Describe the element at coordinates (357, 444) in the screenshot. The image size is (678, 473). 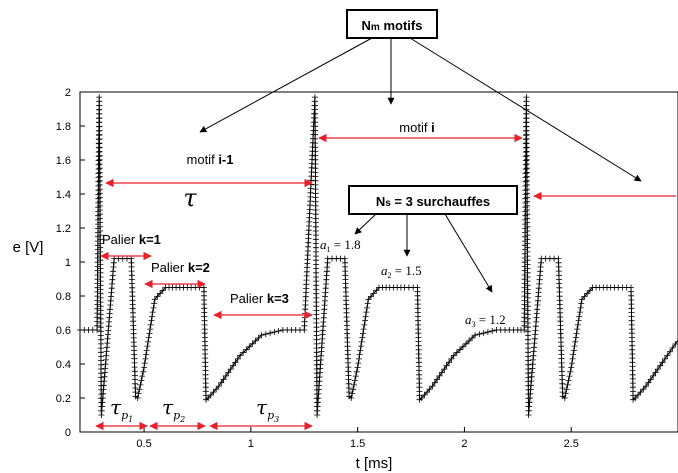
I see `x-tick-label: 1.5` at that location.